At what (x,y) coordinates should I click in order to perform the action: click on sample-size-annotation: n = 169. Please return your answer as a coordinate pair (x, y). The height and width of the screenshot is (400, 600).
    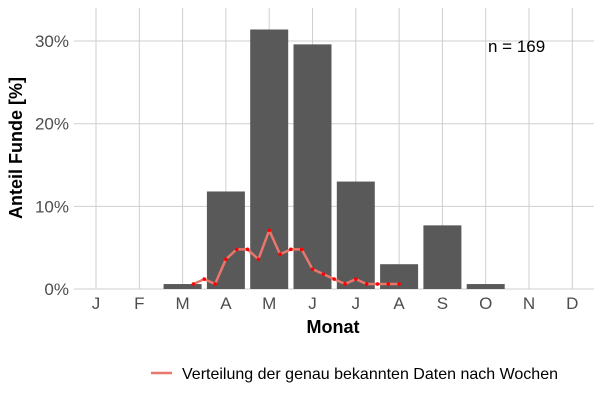
    Looking at the image, I should click on (516, 46).